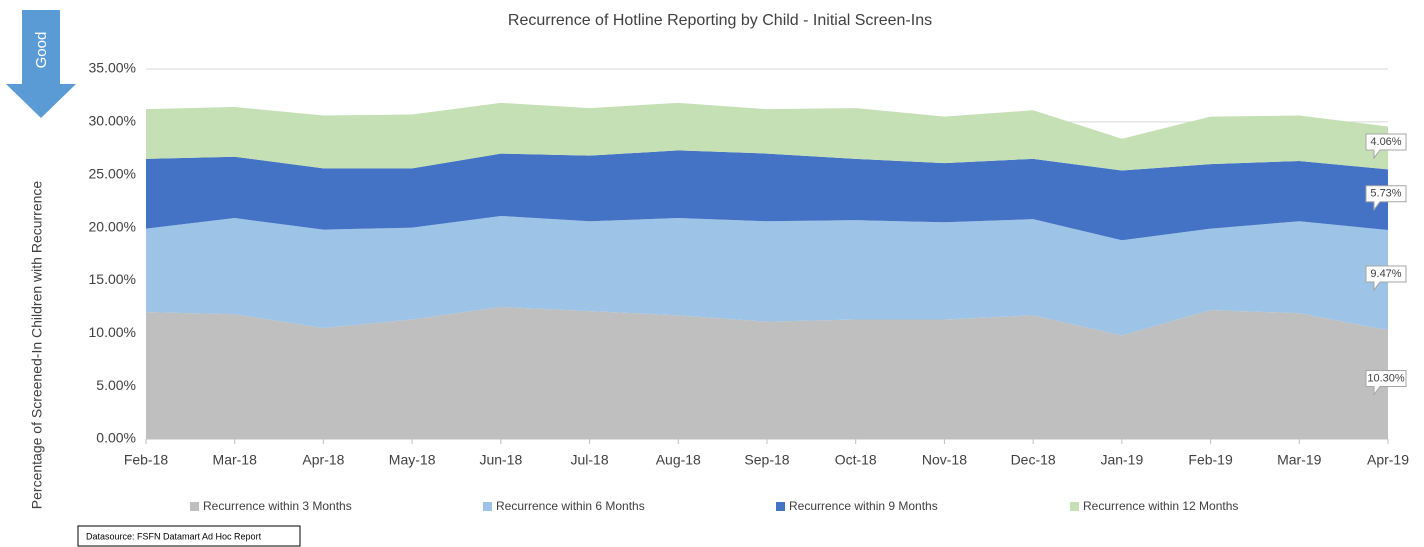 This screenshot has height=547, width=1424. Describe the element at coordinates (1033, 460) in the screenshot. I see `x-tick-label: Dec-18` at that location.